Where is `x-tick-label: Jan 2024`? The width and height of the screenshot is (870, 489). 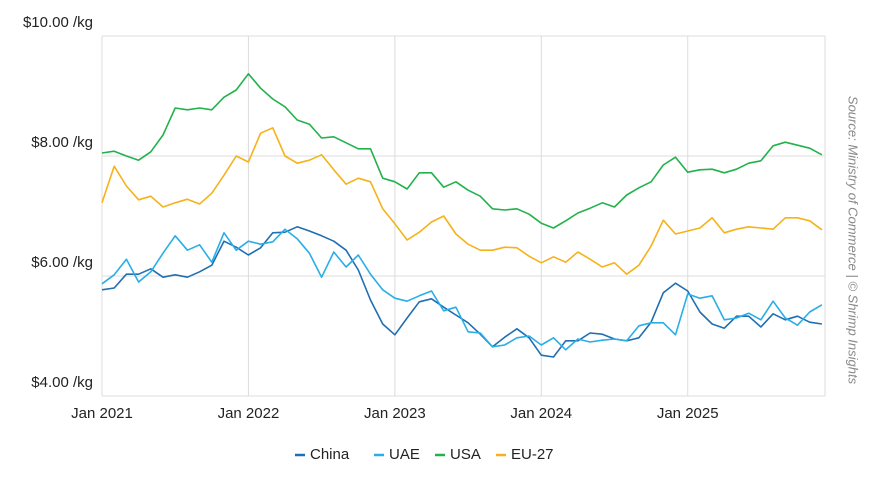
x-tick-label: Jan 2024 is located at coordinates (541, 413).